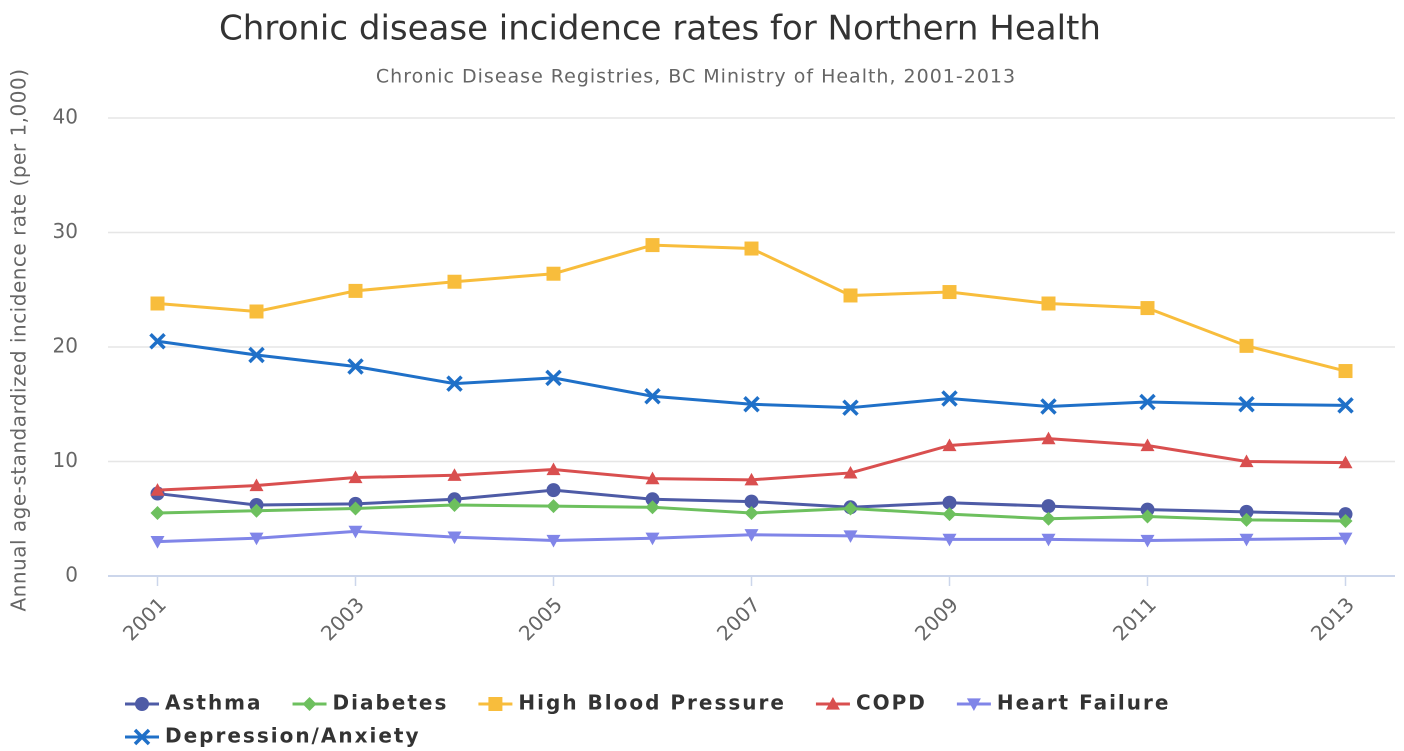 This screenshot has width=1404, height=751. I want to click on x-tick-label: 2007, so click(738, 618).